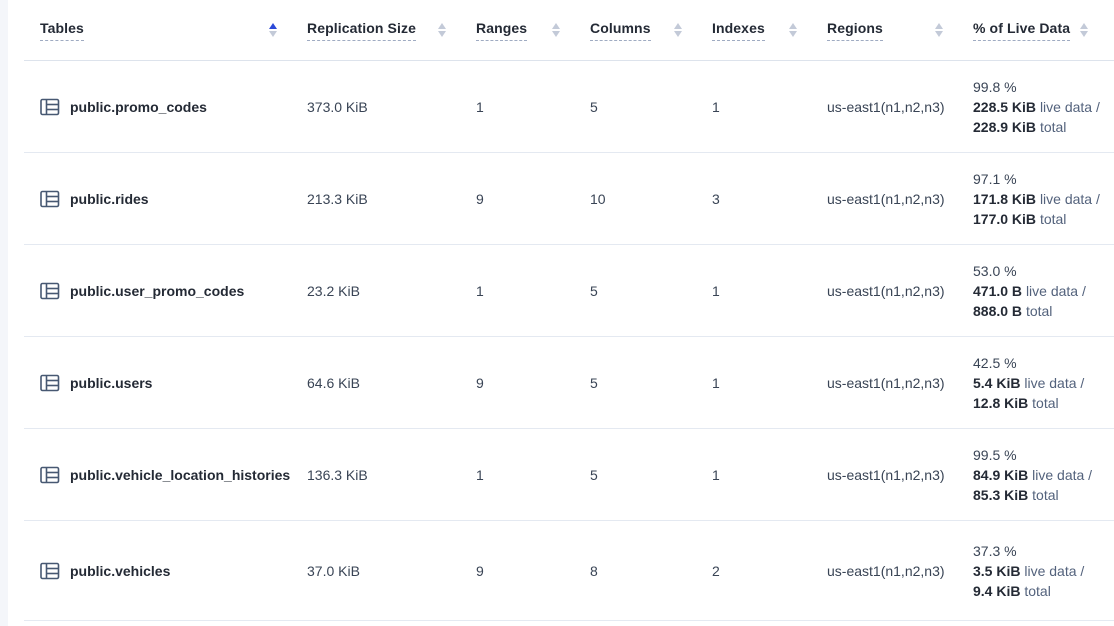  I want to click on live-percent: 42.5 %, so click(995, 362).